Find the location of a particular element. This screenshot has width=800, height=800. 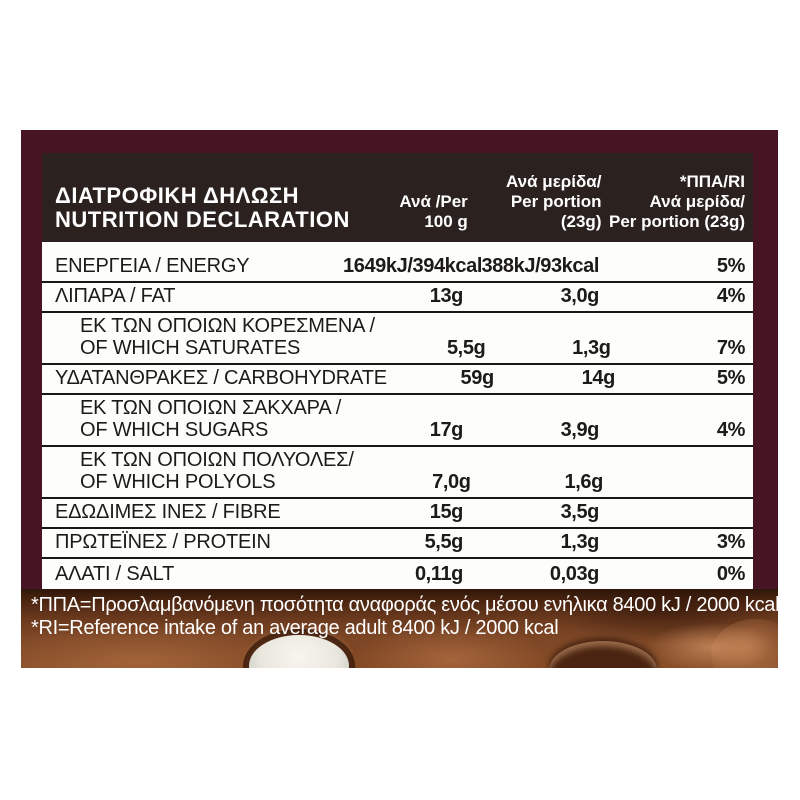

nutrient-name: ΕΝΕΡΓΕΙΑ / ENERGY is located at coordinates (152, 266).